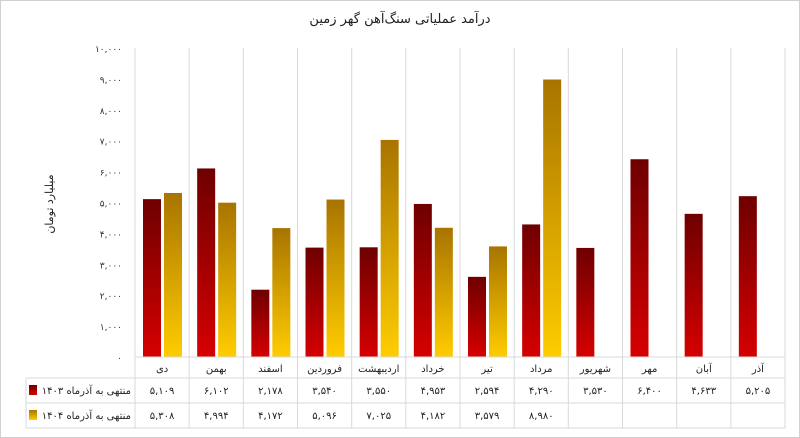  Describe the element at coordinates (216, 416) in the screenshot. I see `table-value: ۴,۹۹۴` at that location.